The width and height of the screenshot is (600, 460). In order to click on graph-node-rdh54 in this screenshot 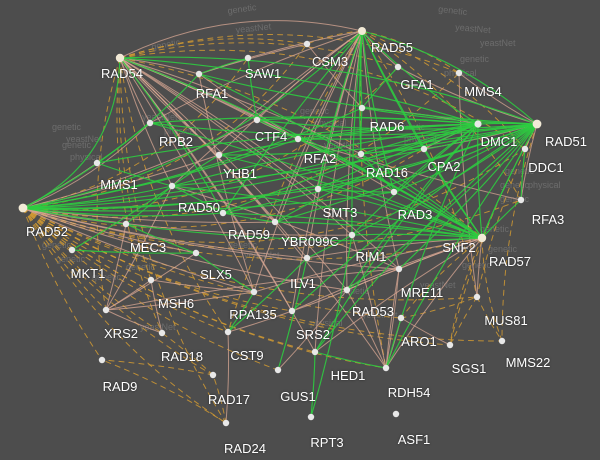, I will do `click(386, 368)`.